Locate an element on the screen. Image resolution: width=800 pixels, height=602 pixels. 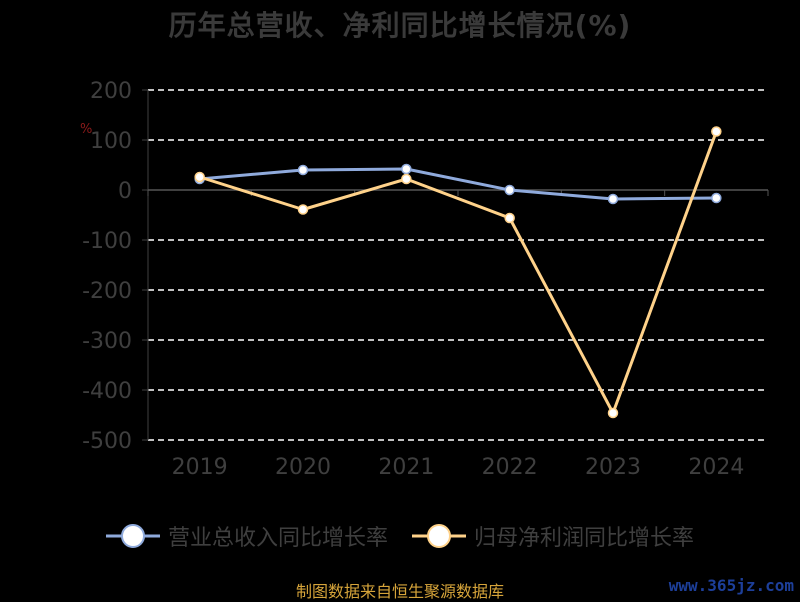
series-1-point-2021 is located at coordinates (406, 179).